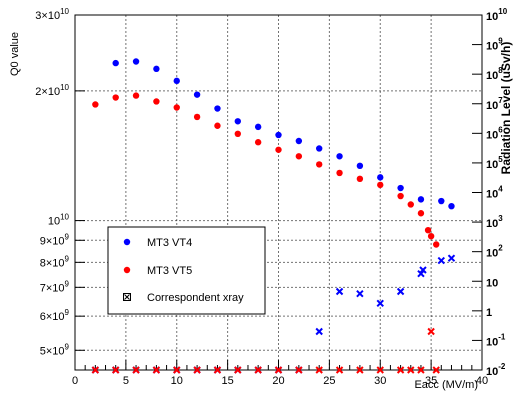  I want to click on y-tick-mantissa: 6, so click(43, 317).